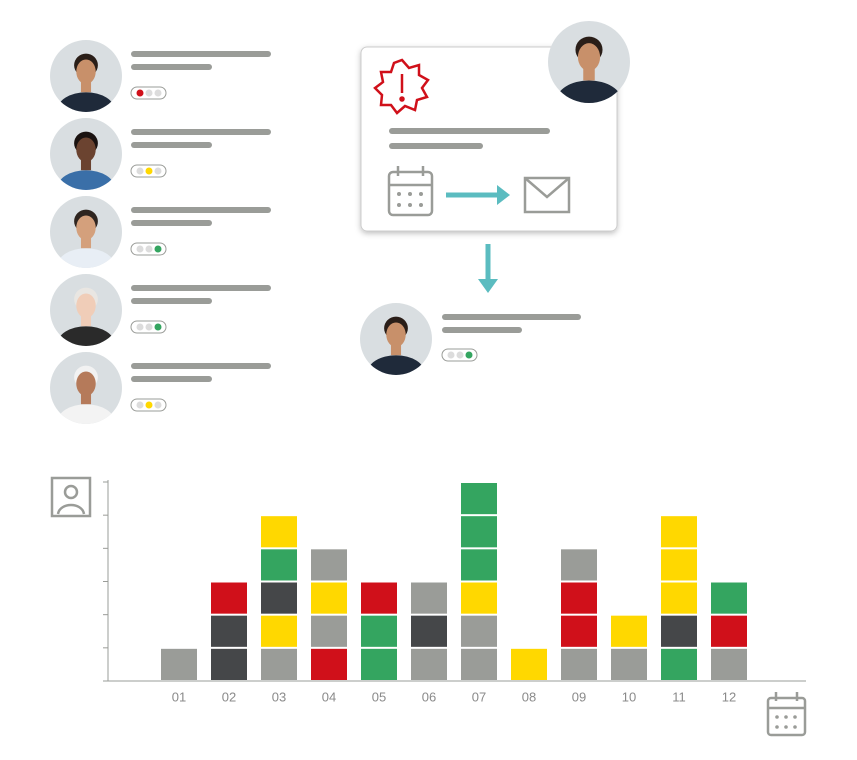  What do you see at coordinates (279, 696) in the screenshot?
I see `x-tick-label: 03` at bounding box center [279, 696].